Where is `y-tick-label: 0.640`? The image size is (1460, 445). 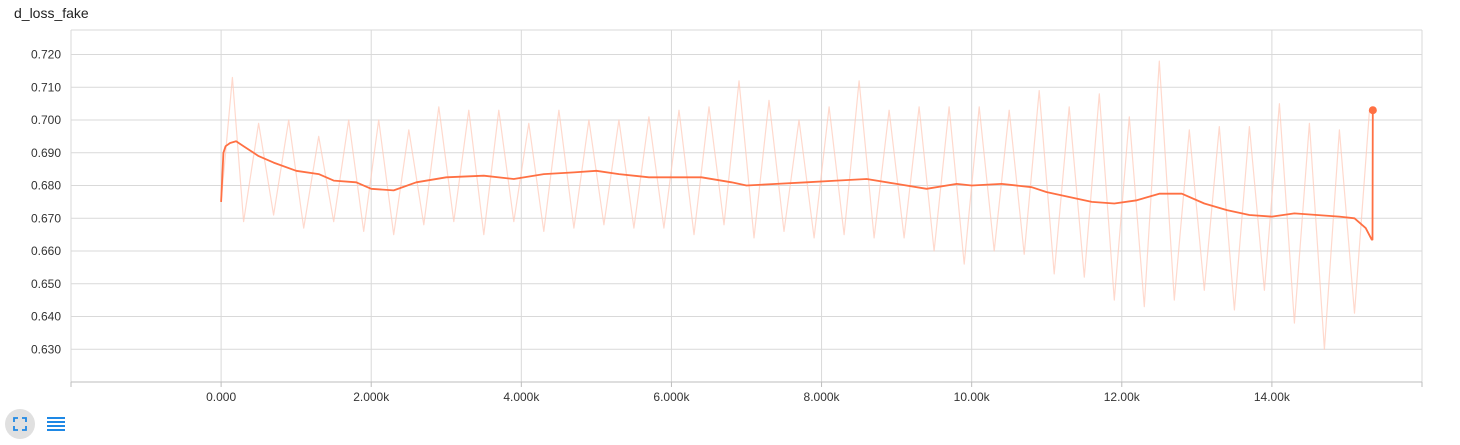
y-tick-label: 0.640 is located at coordinates (46, 317).